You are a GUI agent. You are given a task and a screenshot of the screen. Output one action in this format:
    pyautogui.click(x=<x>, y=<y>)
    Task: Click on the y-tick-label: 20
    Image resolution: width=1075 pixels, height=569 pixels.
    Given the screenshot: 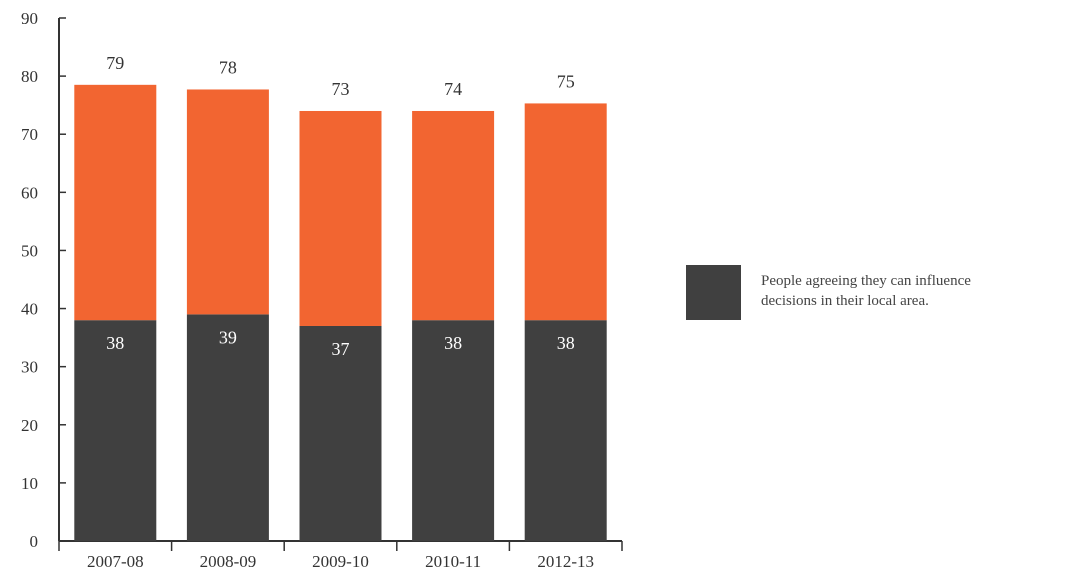 What is the action you would take?
    pyautogui.click(x=29, y=425)
    